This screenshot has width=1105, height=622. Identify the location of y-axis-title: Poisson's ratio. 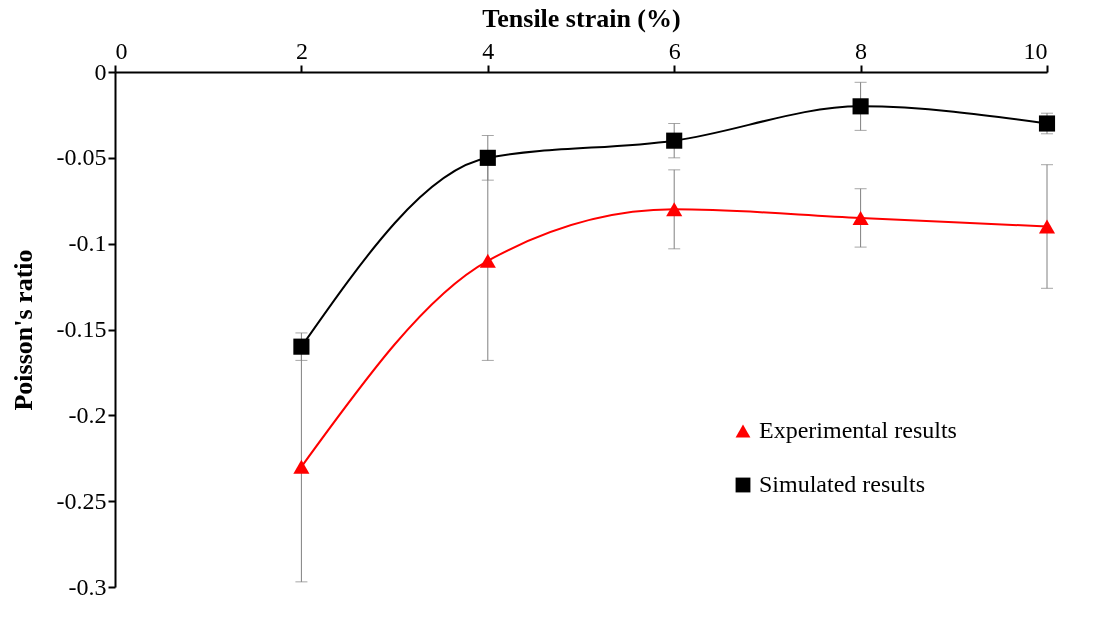
(23, 330).